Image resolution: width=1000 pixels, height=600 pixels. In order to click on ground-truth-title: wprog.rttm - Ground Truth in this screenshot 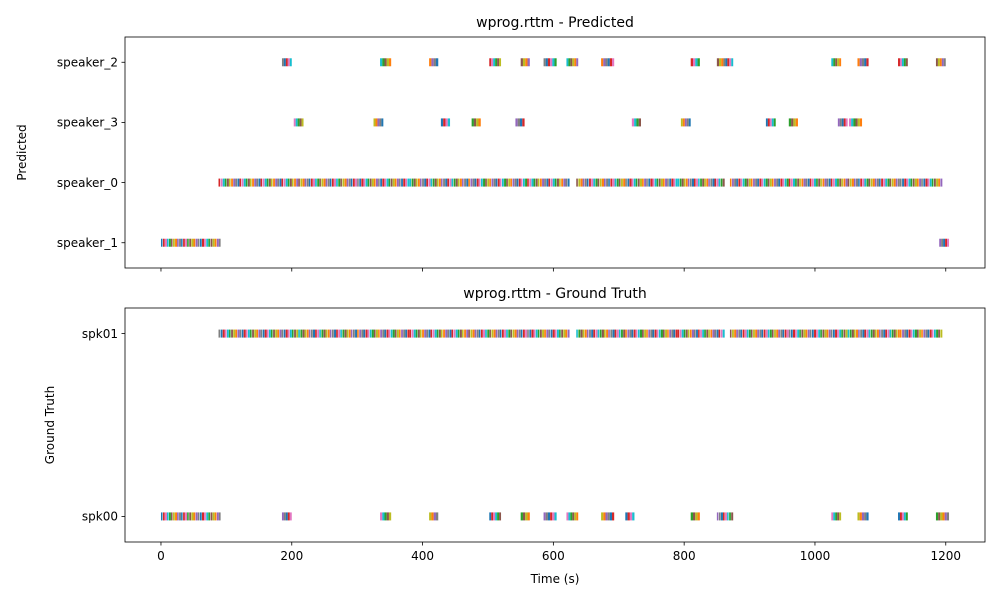, I will do `click(554, 294)`.